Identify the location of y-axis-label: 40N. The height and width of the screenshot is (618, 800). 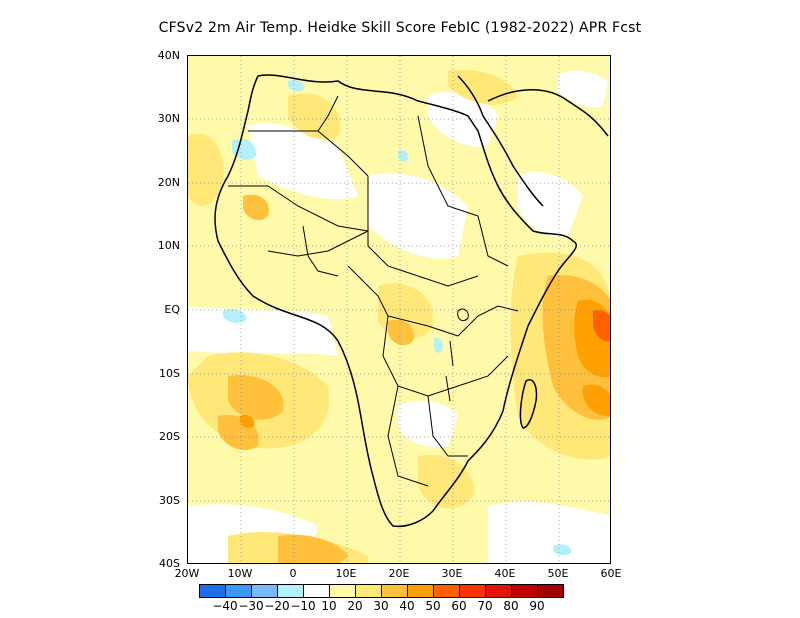
(168, 55).